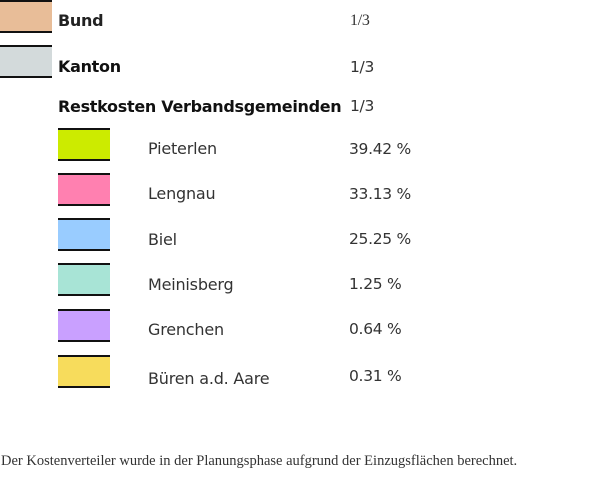  I want to click on color-swatch-biel, so click(84, 234).